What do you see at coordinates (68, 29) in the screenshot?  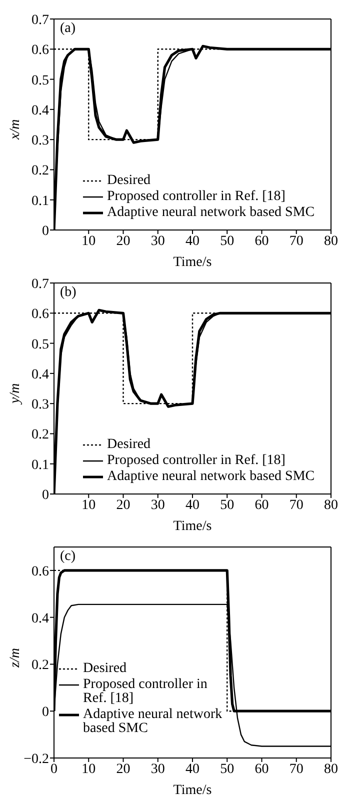 I see `annotation: (a)` at bounding box center [68, 29].